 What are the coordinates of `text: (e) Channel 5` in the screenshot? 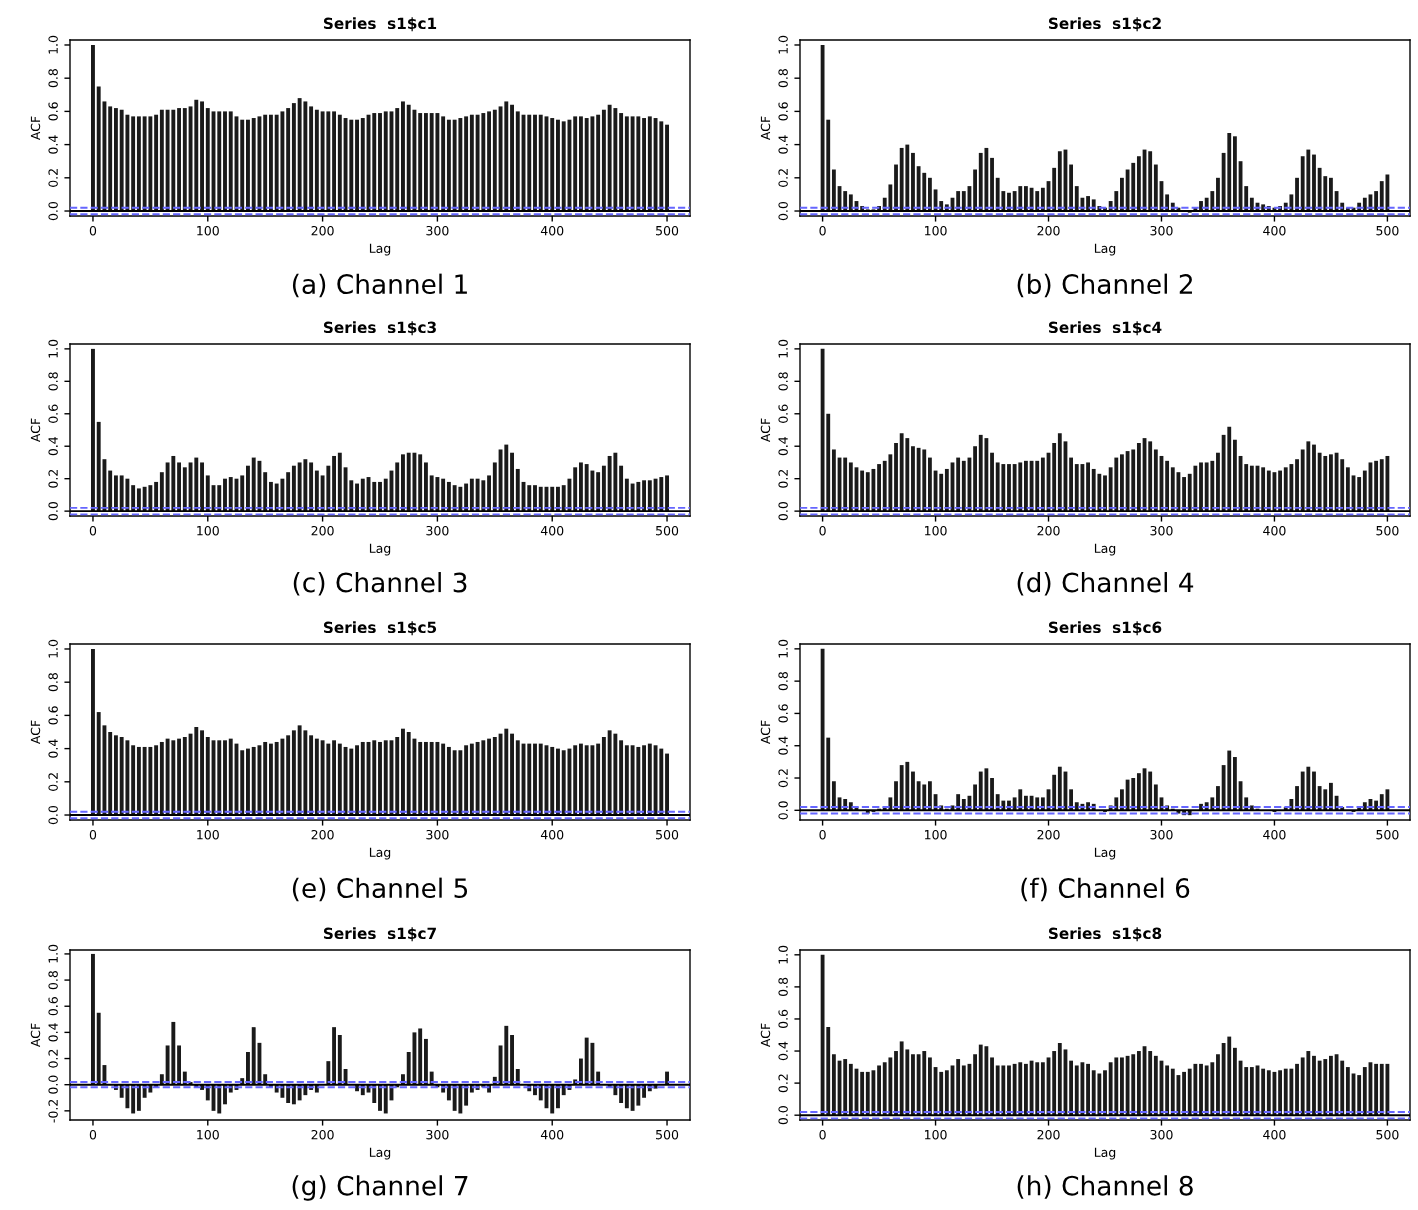 It's located at (380, 889).